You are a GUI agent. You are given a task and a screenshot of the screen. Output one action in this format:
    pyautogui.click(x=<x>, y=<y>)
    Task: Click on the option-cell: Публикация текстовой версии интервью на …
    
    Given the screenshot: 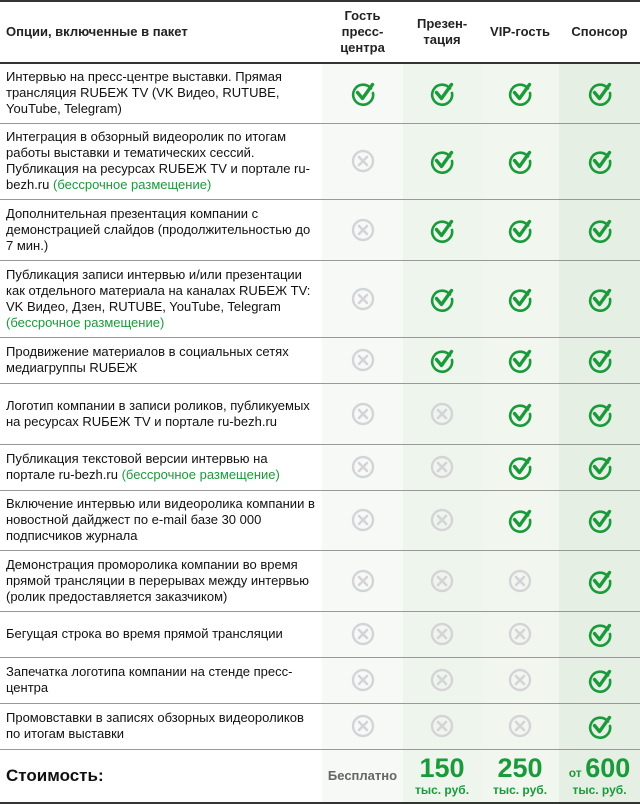 What is the action you would take?
    pyautogui.click(x=161, y=467)
    